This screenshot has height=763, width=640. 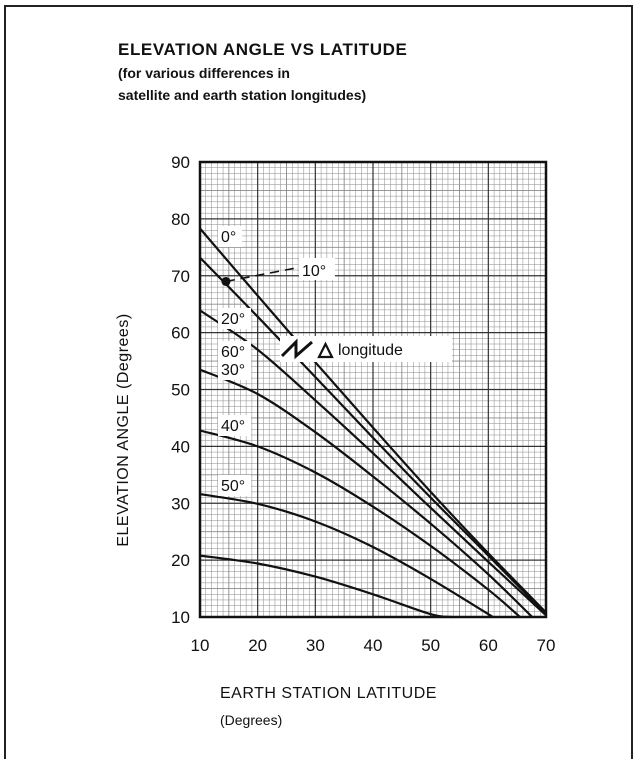 What do you see at coordinates (180, 276) in the screenshot?
I see `y-tick-label: 70` at bounding box center [180, 276].